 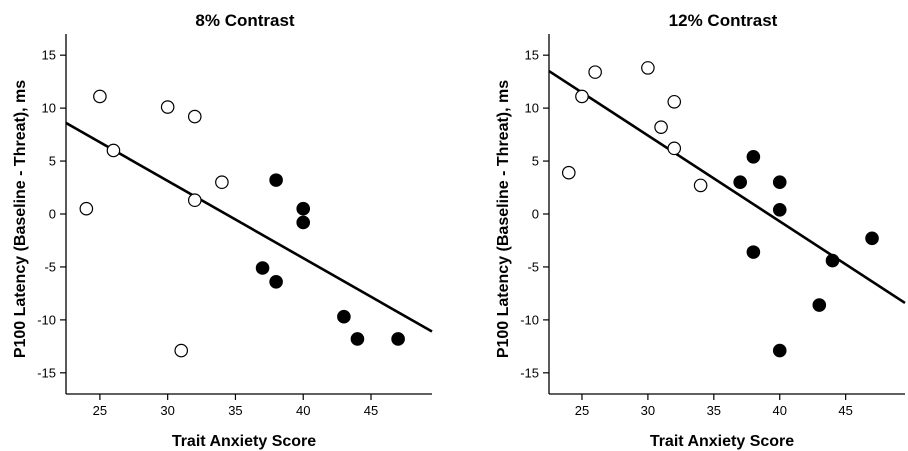 What do you see at coordinates (245, 20) in the screenshot?
I see `chart-title: 8% Contrast` at bounding box center [245, 20].